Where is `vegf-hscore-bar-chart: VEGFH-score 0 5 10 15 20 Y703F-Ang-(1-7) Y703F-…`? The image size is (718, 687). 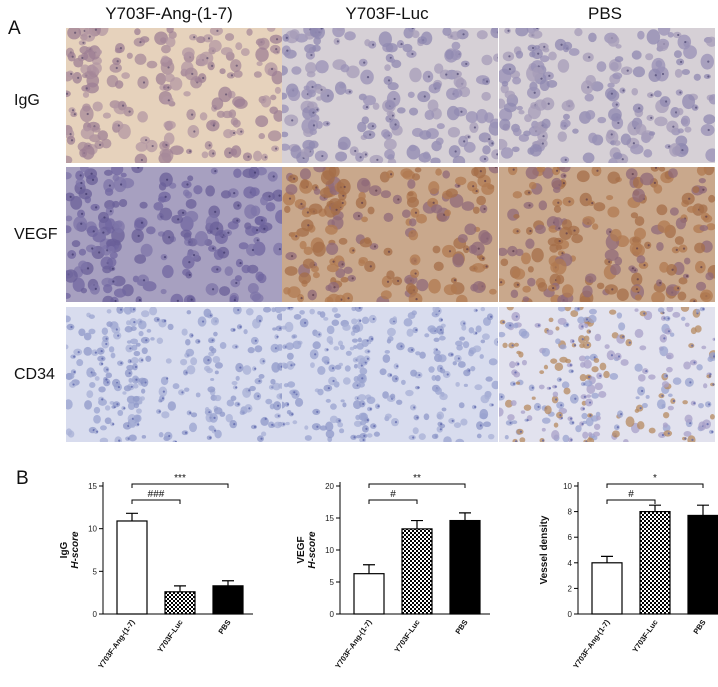 vegf-hscore-bar-chart: VEGFH-score 0 5 10 15 20 Y703F-Ang-(1-7) Y703F-… is located at coordinates (392, 576).